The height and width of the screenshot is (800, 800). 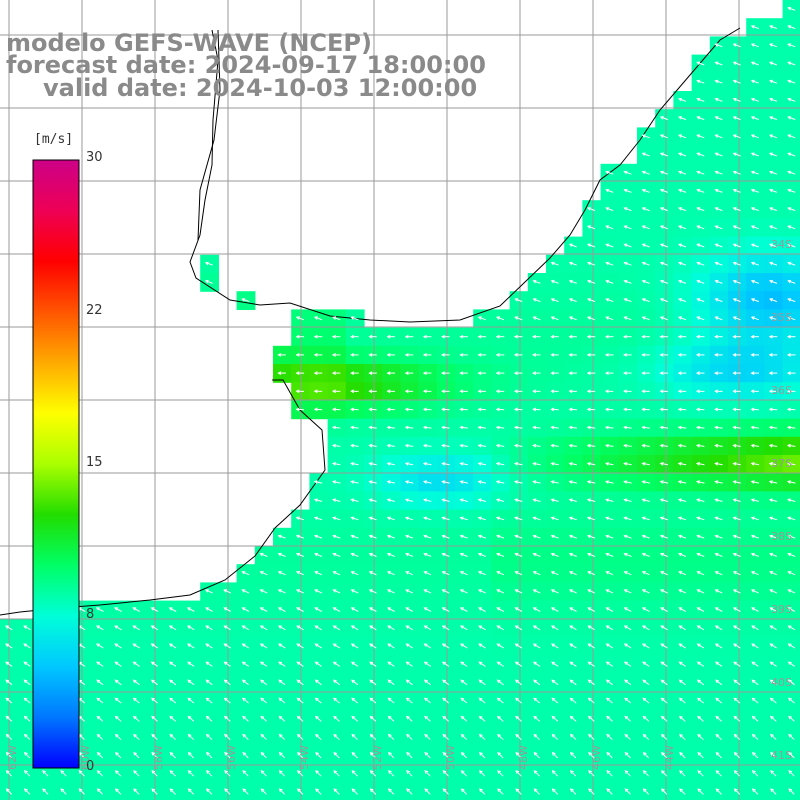 What do you see at coordinates (94, 157) in the screenshot?
I see `colorbar-tick-30: 30` at bounding box center [94, 157].